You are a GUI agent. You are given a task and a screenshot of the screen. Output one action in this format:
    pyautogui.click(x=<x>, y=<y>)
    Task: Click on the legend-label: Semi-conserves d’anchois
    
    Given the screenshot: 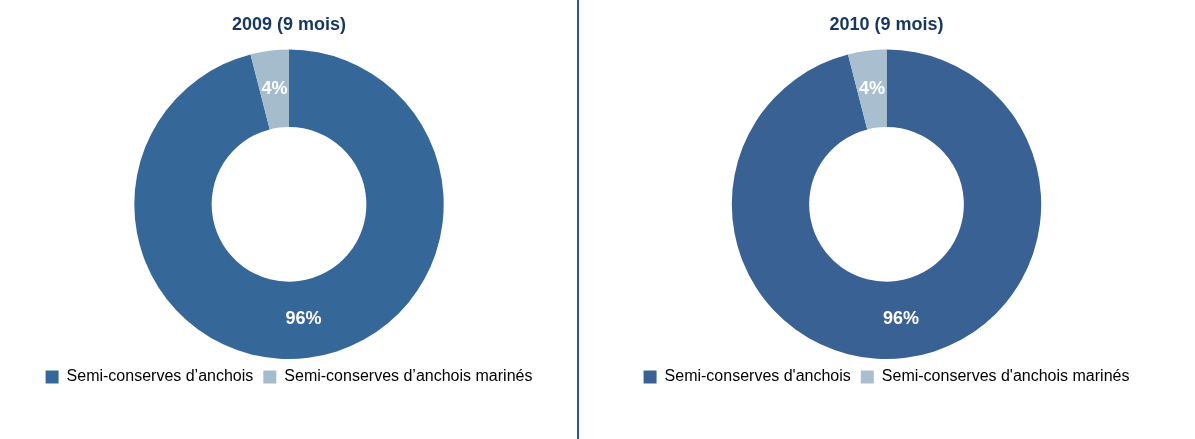 What is the action you would take?
    pyautogui.click(x=160, y=376)
    